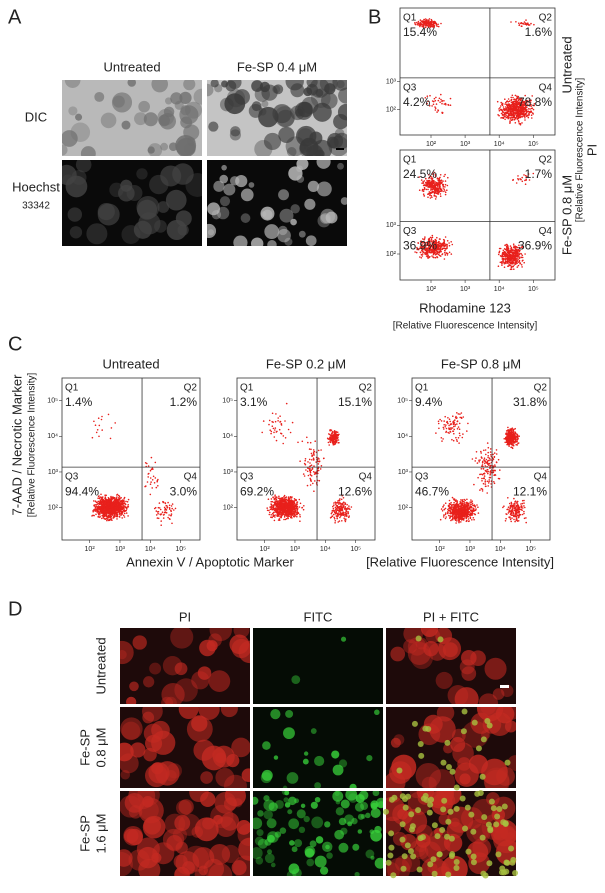 This screenshot has height=893, width=605. What do you see at coordinates (431, 289) in the screenshot?
I see `x-tick-label: 10²` at bounding box center [431, 289].